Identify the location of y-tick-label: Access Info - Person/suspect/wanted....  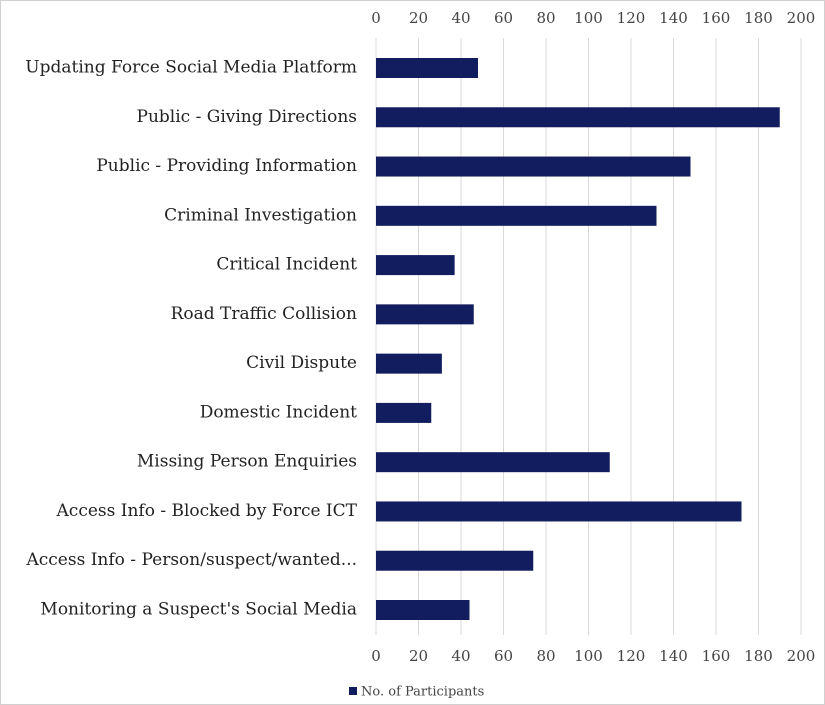
(191, 560).